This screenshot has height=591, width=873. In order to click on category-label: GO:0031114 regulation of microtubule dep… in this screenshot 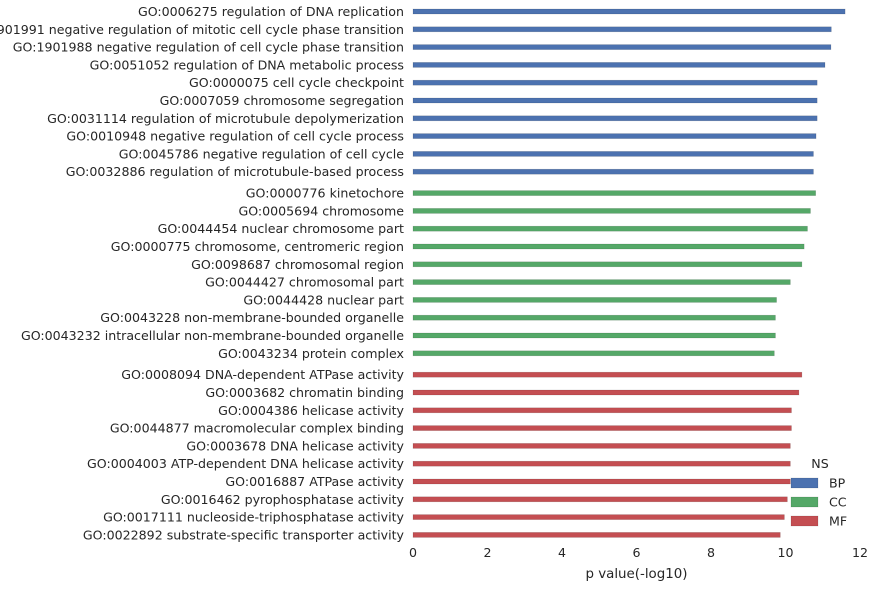, I will do `click(225, 118)`.